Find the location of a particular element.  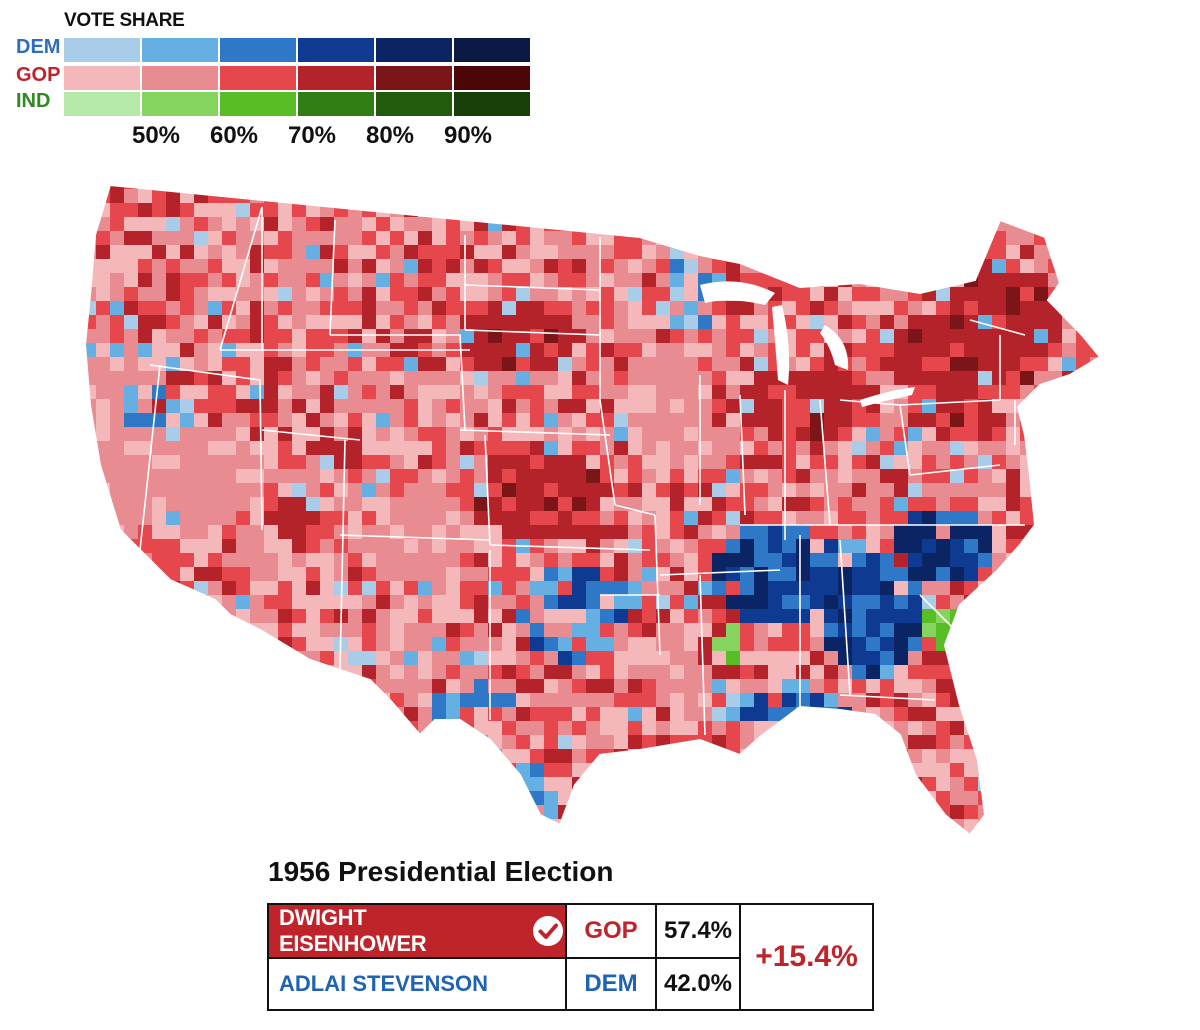

legend-swatch is located at coordinates (180, 78).